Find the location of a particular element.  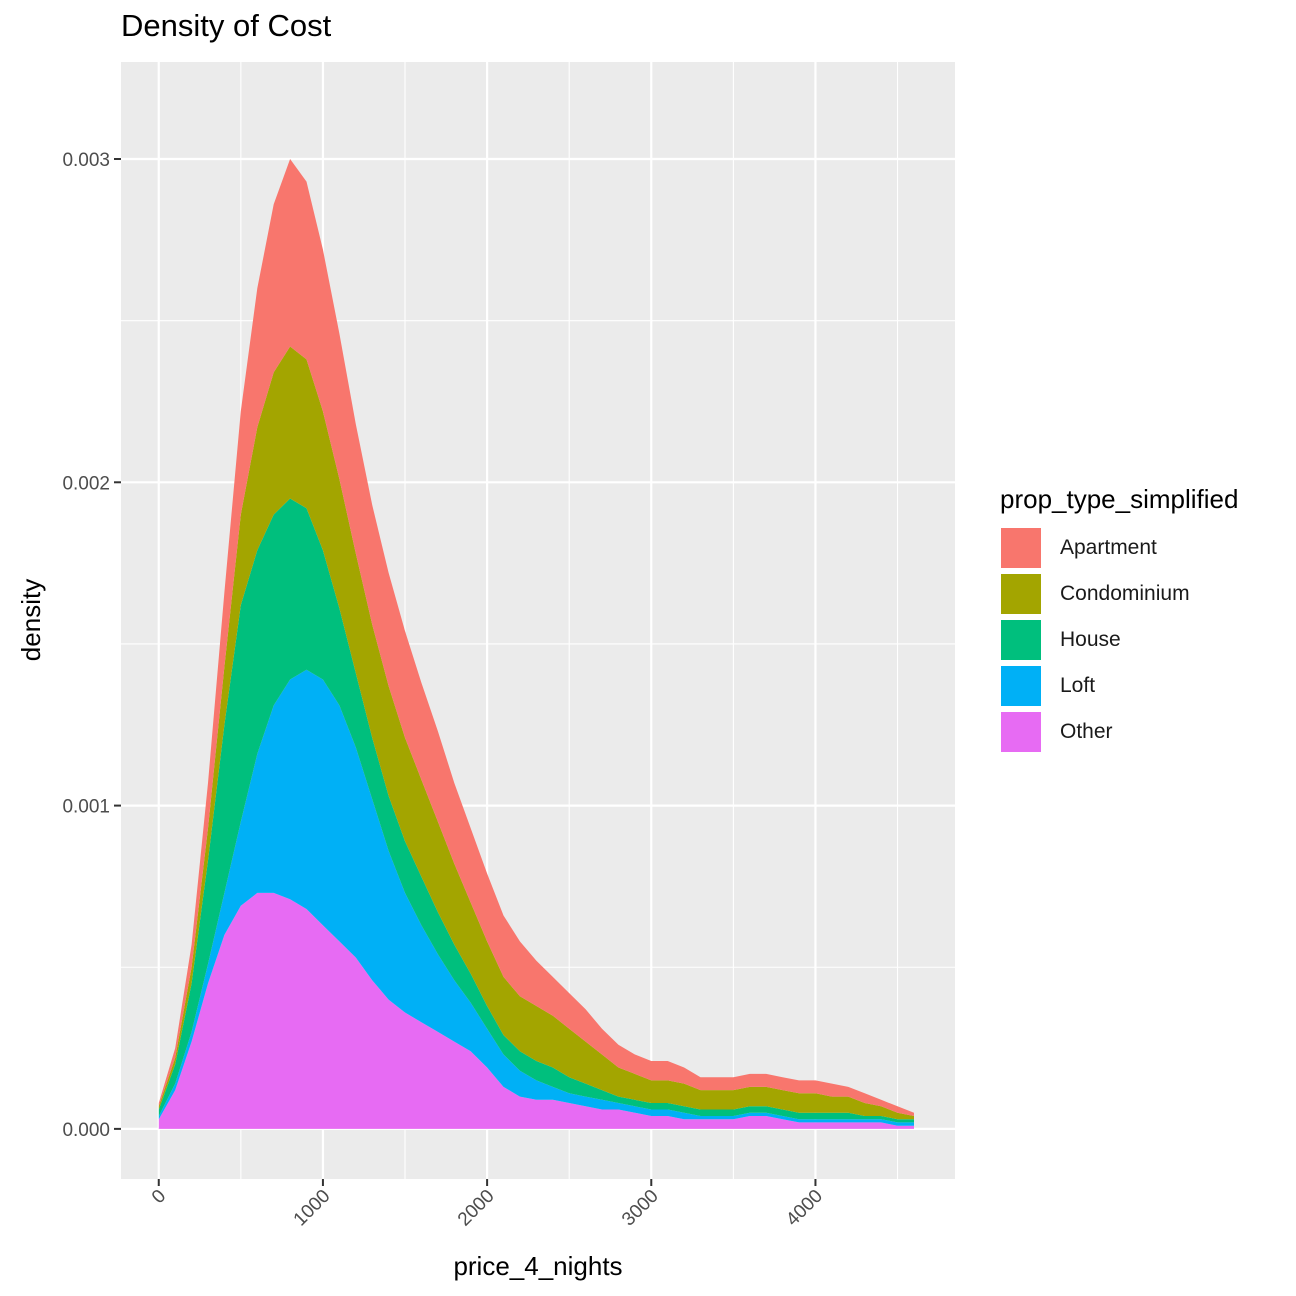

legend-item-apartment: Apartment is located at coordinates (1119, 548).